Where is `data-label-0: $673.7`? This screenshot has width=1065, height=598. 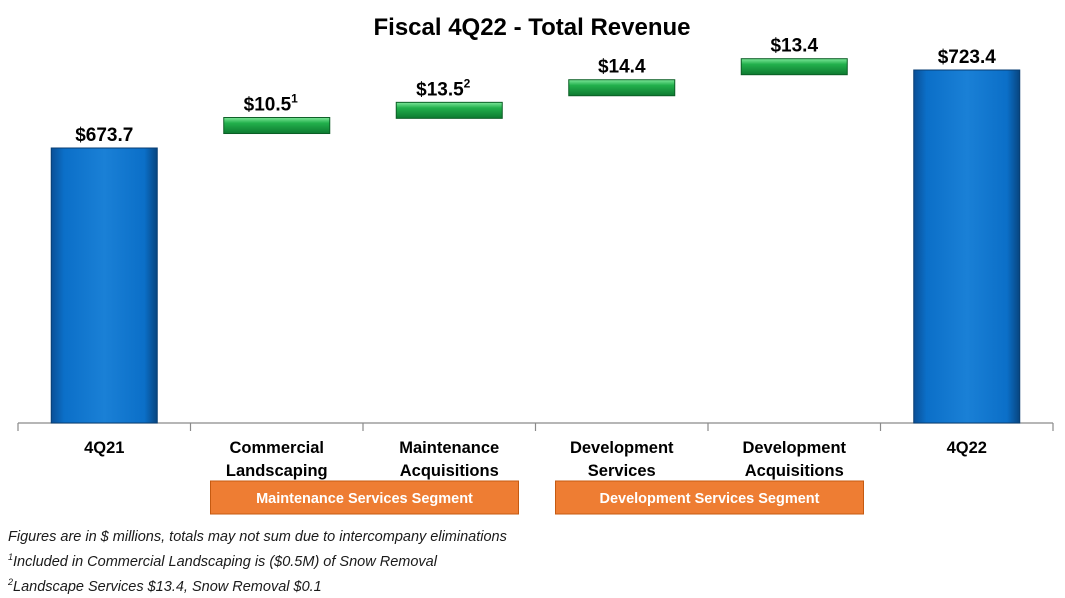 data-label-0: $673.7 is located at coordinates (104, 135).